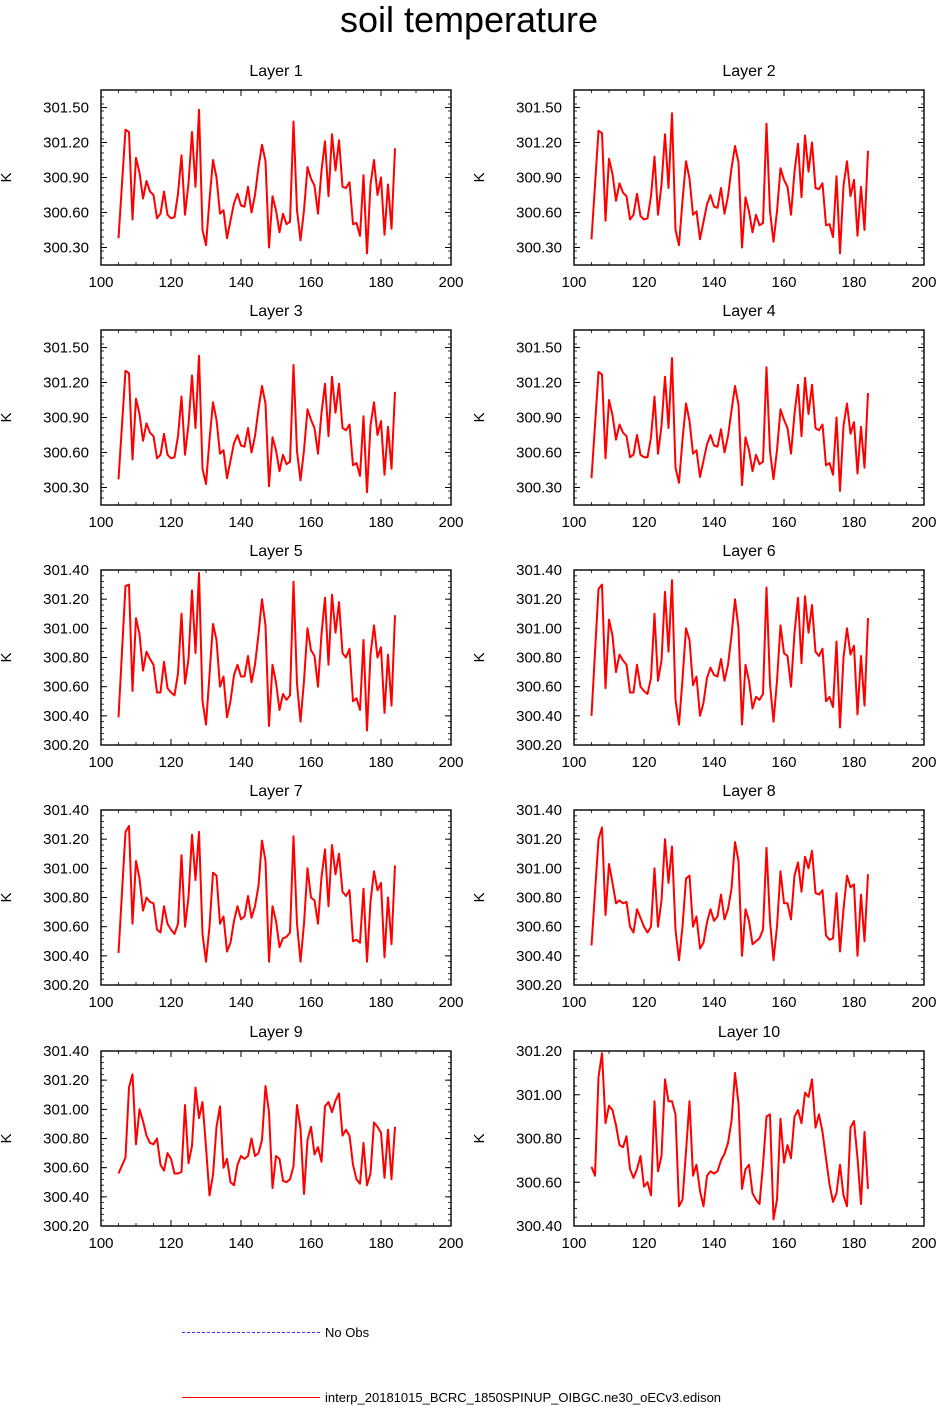 The image size is (938, 1406). I want to click on y-tick-label: 300.90, so click(539, 178).